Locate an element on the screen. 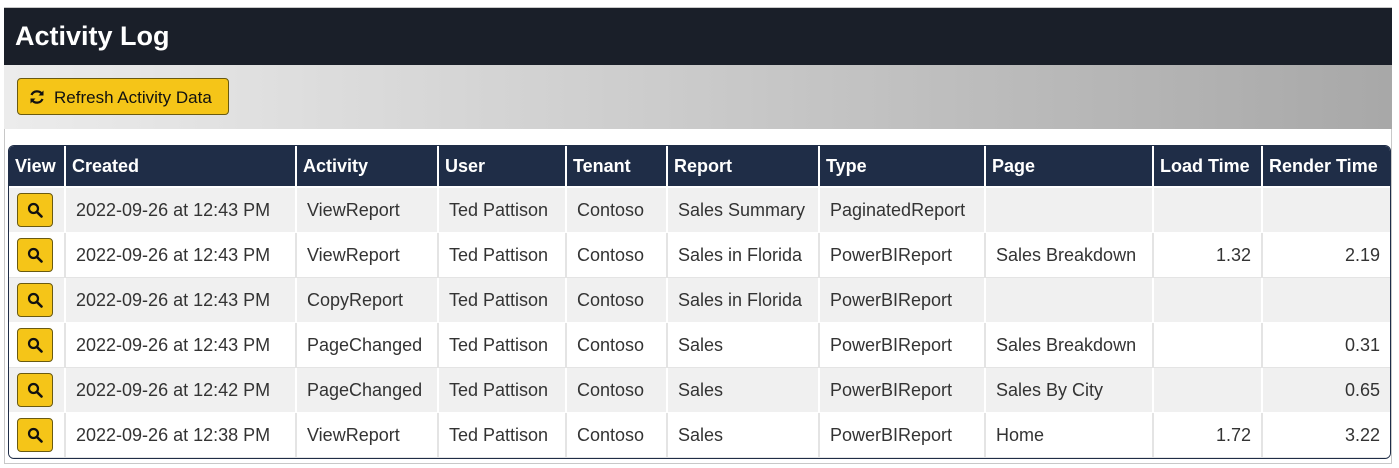 The height and width of the screenshot is (468, 1399). toolbar is located at coordinates (698, 97).